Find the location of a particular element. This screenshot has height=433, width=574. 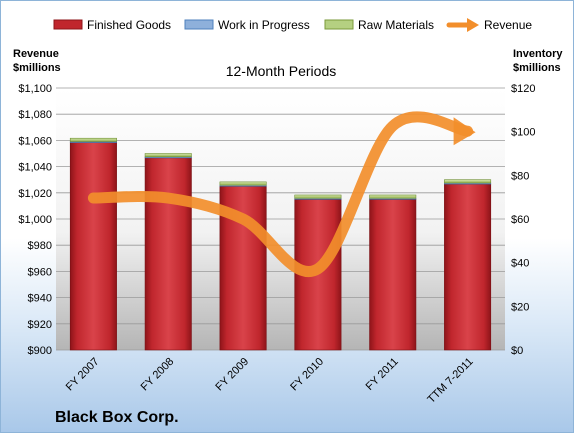

legend-swatch-work-in-progress is located at coordinates (199, 24).